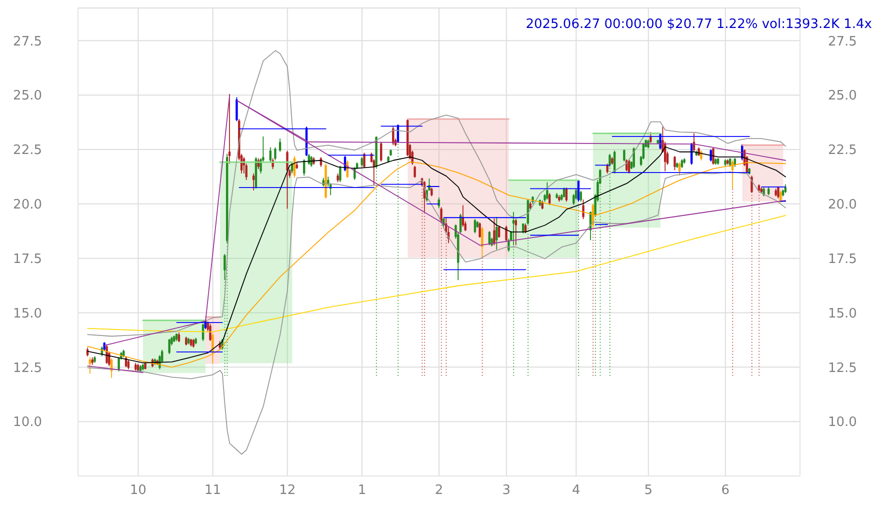 Image resolution: width=882 pixels, height=505 pixels. What do you see at coordinates (27, 150) in the screenshot?
I see `y-tick-label: 22.5` at bounding box center [27, 150].